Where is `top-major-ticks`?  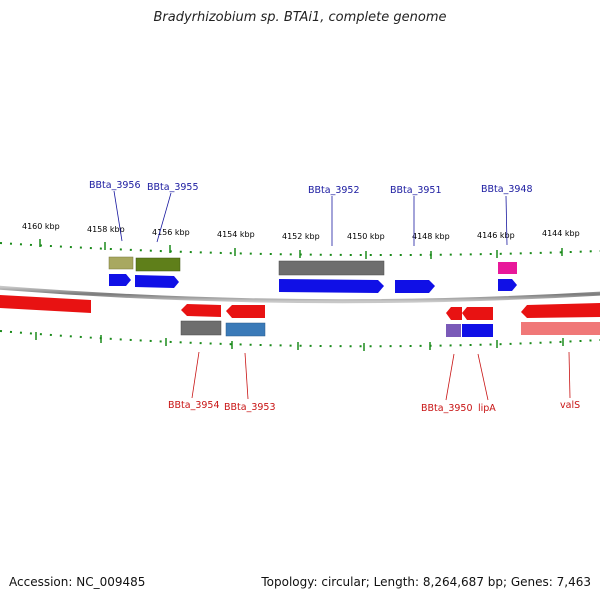
top-major-ticks is located at coordinates (301, 249).